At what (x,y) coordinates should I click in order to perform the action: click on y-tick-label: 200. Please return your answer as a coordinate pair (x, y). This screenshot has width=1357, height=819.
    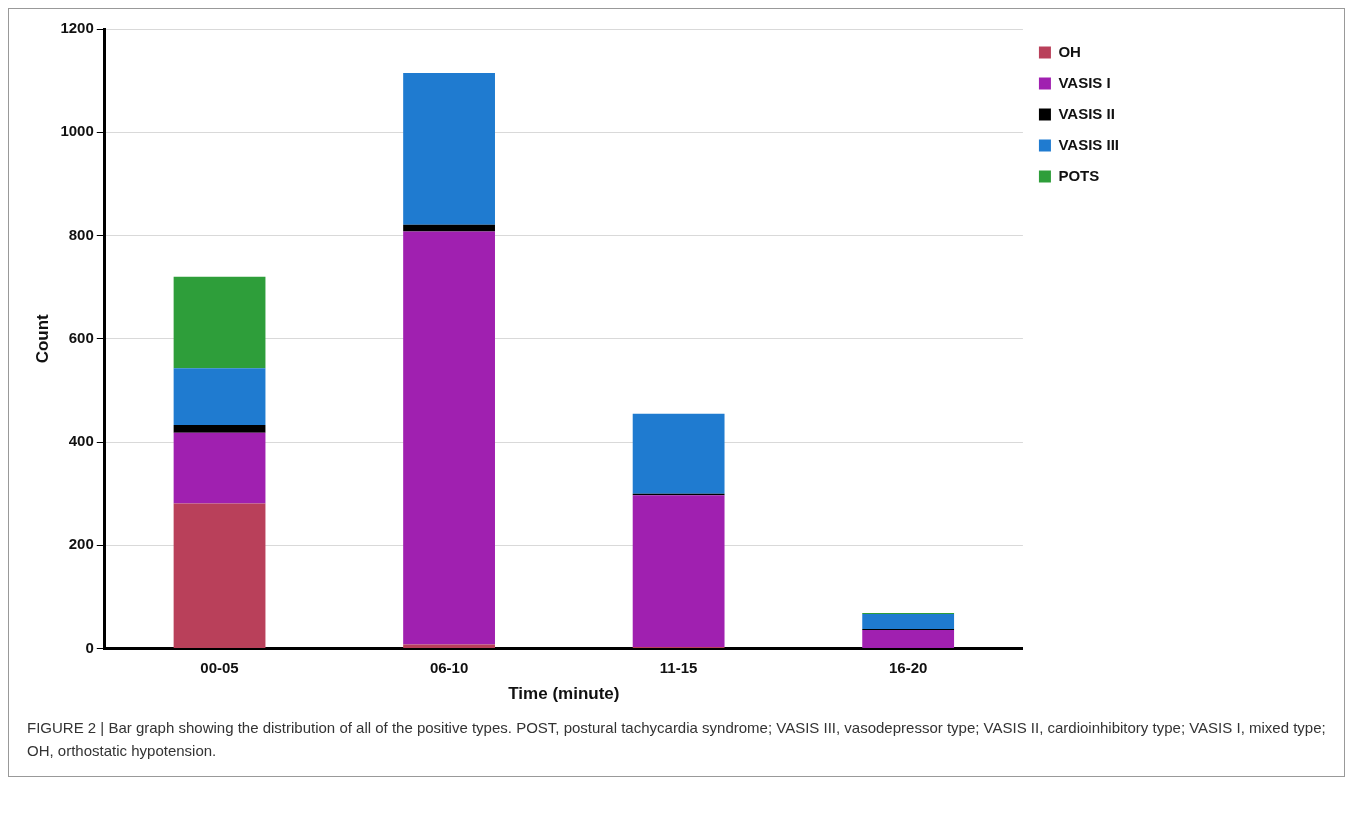
    Looking at the image, I should click on (81, 544).